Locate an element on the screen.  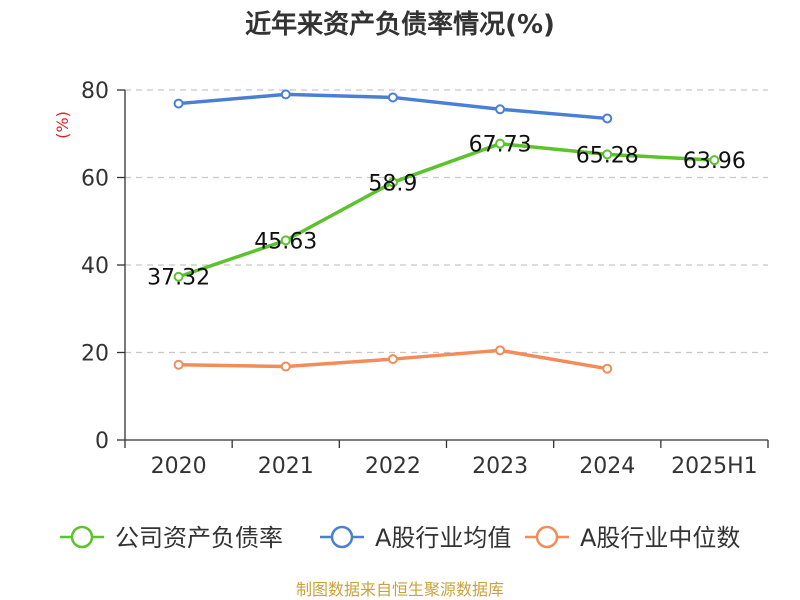
data-label-2025H1: 63.96 is located at coordinates (714, 161).